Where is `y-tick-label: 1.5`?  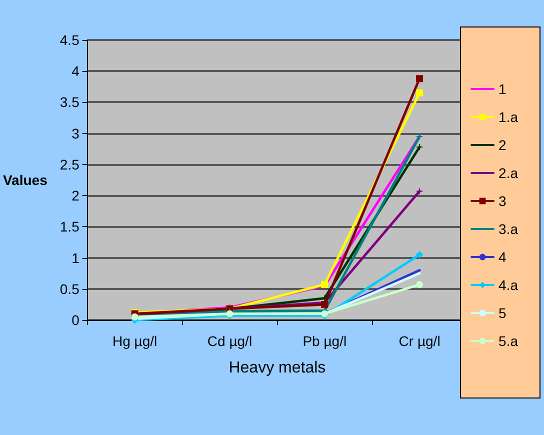 y-tick-label: 1.5 is located at coordinates (70, 226).